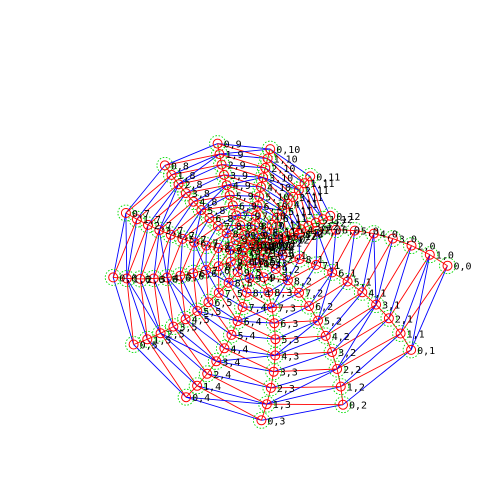 This screenshot has width=500, height=500. I want to click on node-label: 8,1, so click(315, 260).